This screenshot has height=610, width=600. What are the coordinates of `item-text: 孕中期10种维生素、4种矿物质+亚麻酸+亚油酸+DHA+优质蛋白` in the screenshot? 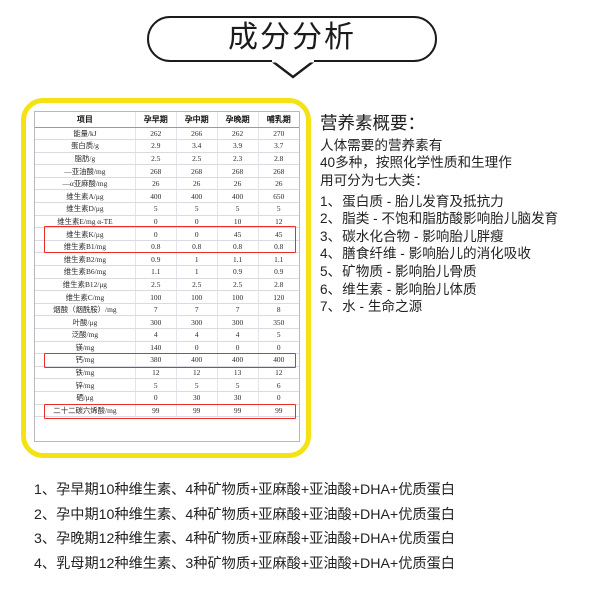 It's located at (255, 514).